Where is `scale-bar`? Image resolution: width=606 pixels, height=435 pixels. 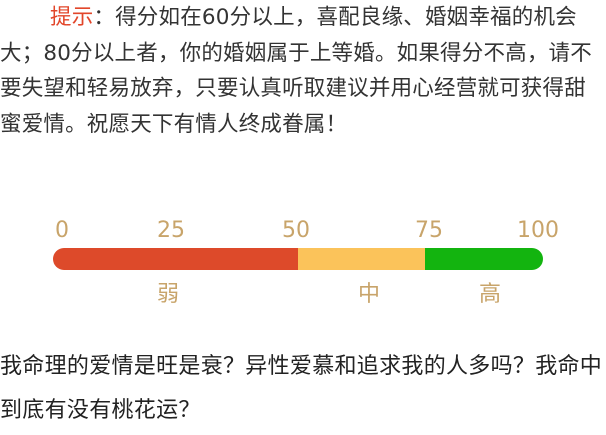 scale-bar is located at coordinates (298, 259).